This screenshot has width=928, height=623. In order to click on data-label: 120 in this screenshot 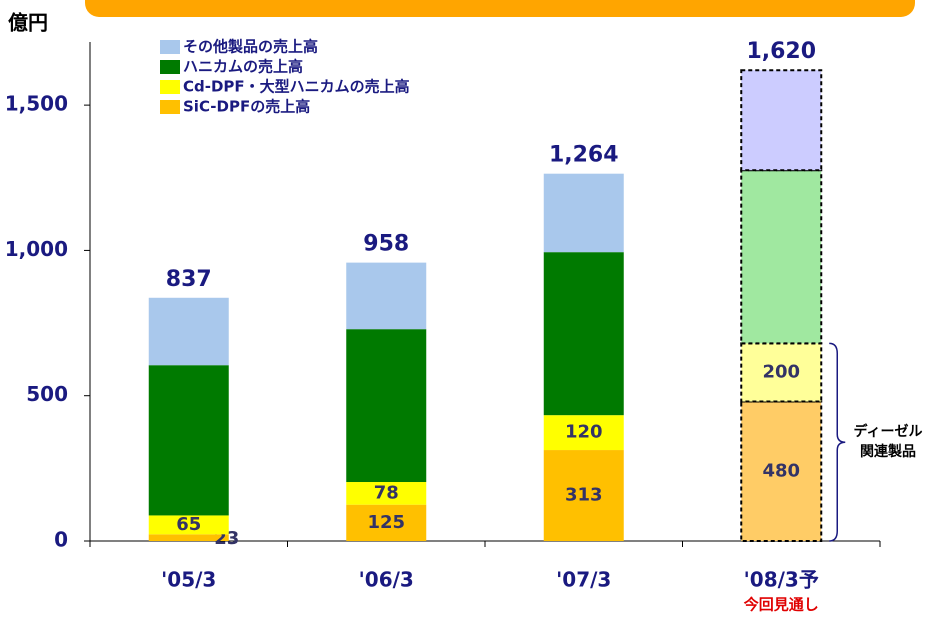, I will do `click(584, 432)`.